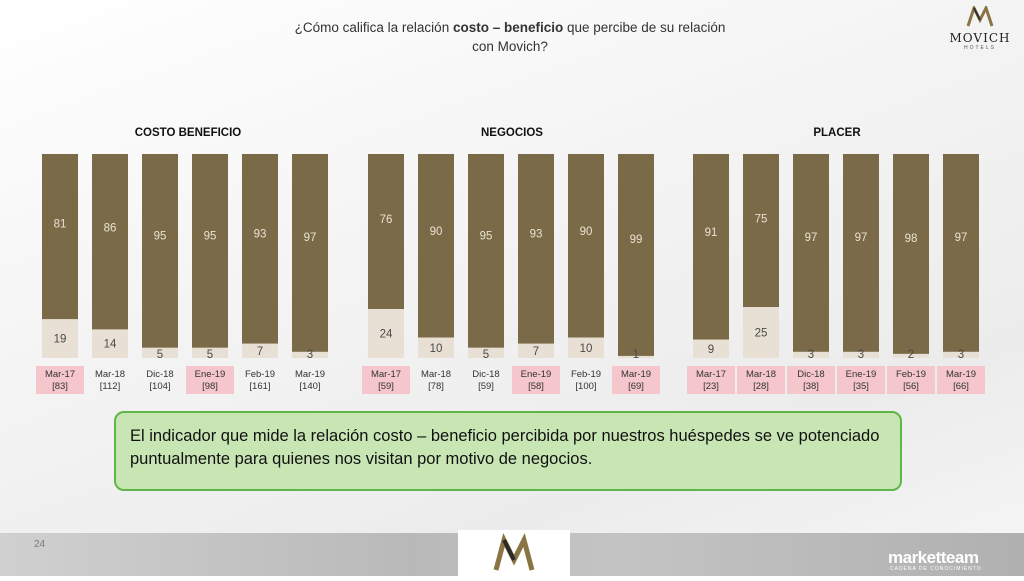 This screenshot has height=581, width=1024. What do you see at coordinates (536, 386) in the screenshot?
I see `sample-size-label: [58]` at bounding box center [536, 386].